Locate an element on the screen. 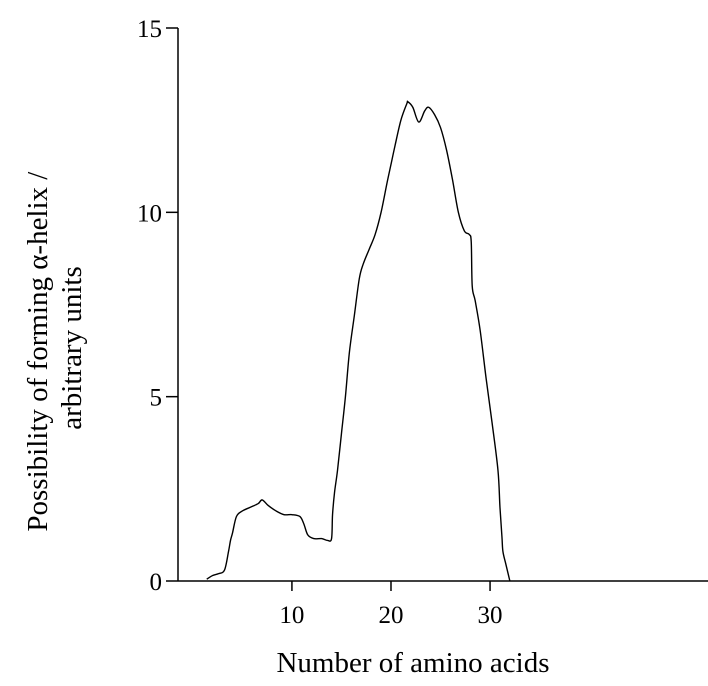  y-axis-title-line-1: Possibility of forming α-helix / is located at coordinates (38, 351).